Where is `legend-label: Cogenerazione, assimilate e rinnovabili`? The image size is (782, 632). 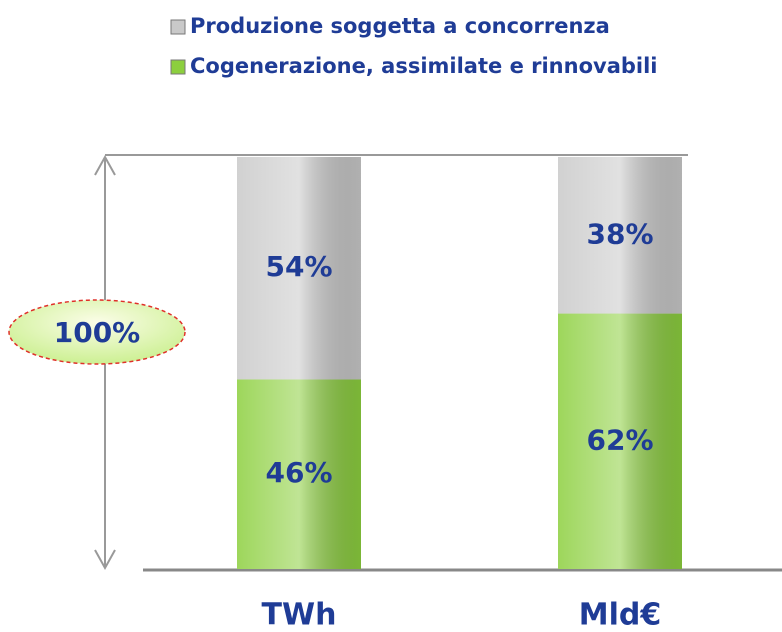 legend-label: Cogenerazione, assimilate e rinnovabili is located at coordinates (424, 66).